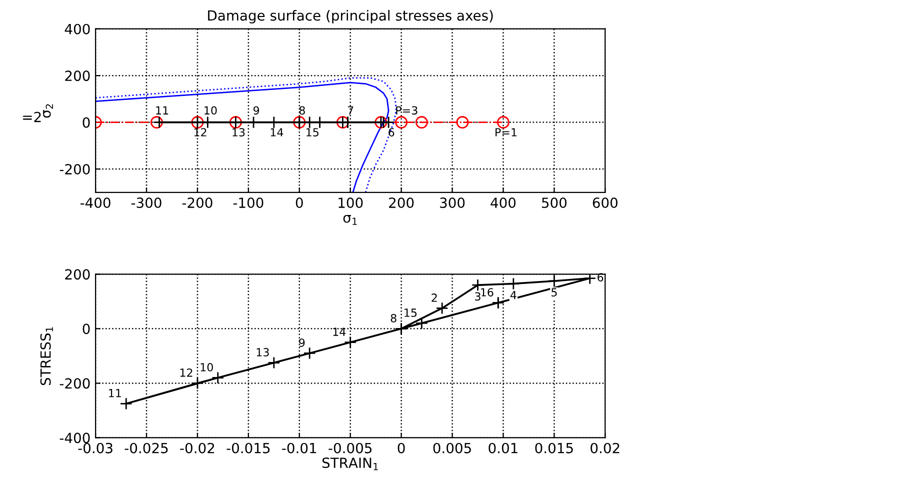 This screenshot has width=910, height=481. What do you see at coordinates (77, 29) in the screenshot?
I see `y-tick-label: 400` at bounding box center [77, 29].